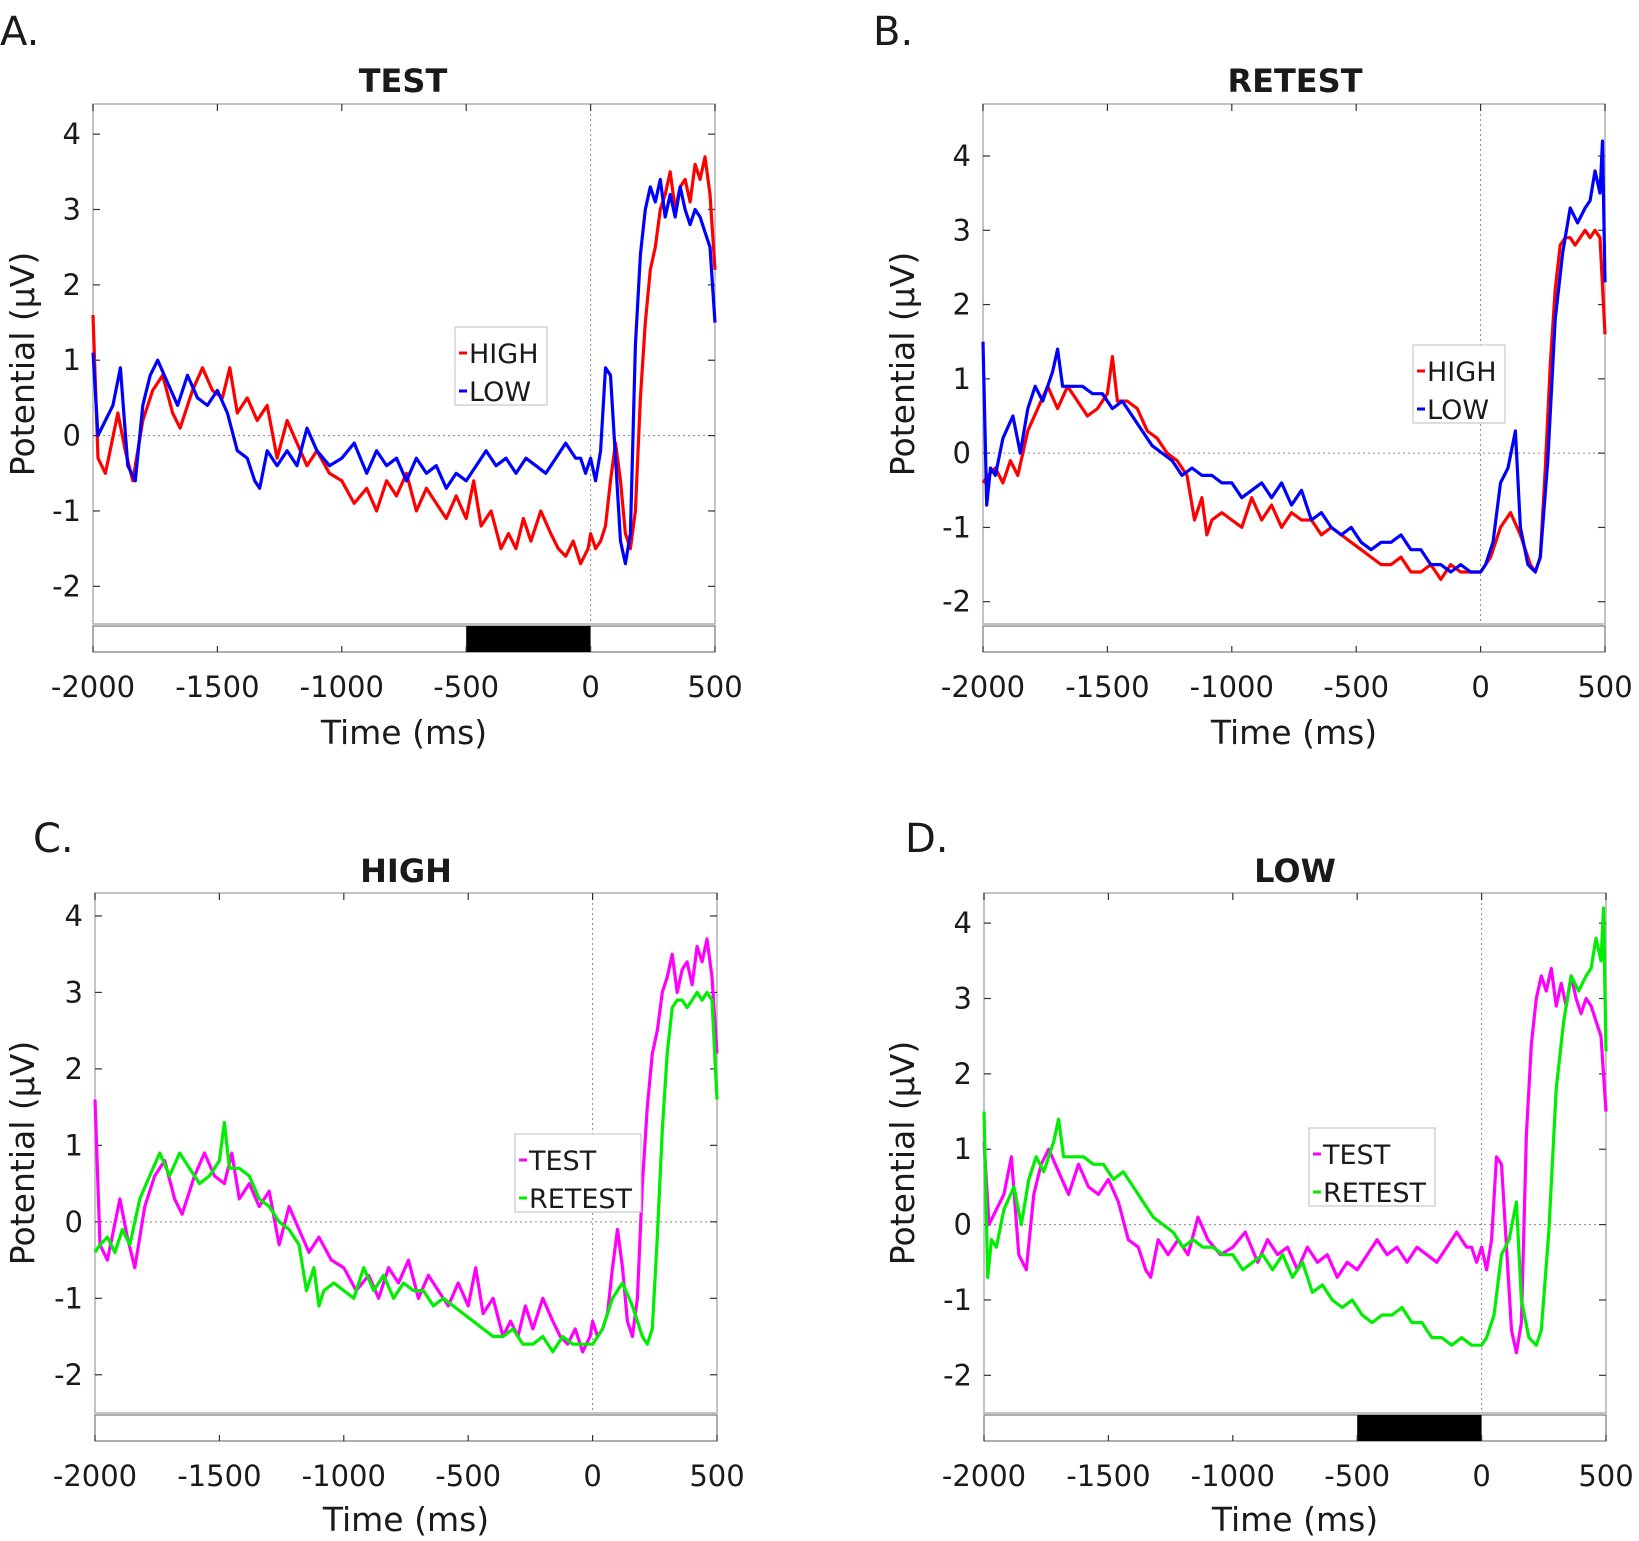  What do you see at coordinates (53, 839) in the screenshot?
I see `panel-letter: C.` at bounding box center [53, 839].